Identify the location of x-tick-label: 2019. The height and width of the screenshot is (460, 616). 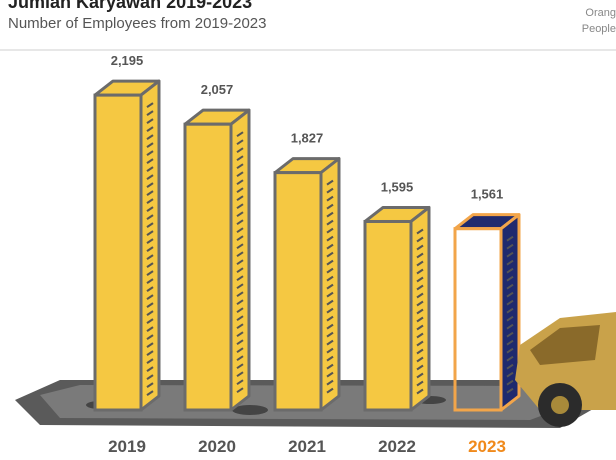
(127, 446).